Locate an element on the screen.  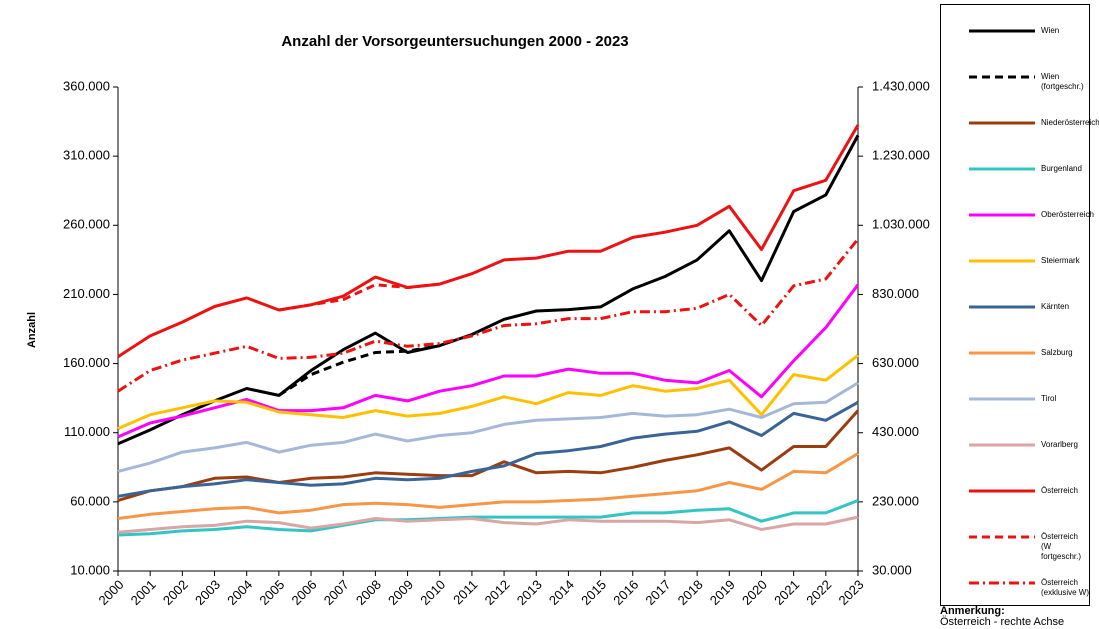
legend-item: Wien is located at coordinates (1016, 35).